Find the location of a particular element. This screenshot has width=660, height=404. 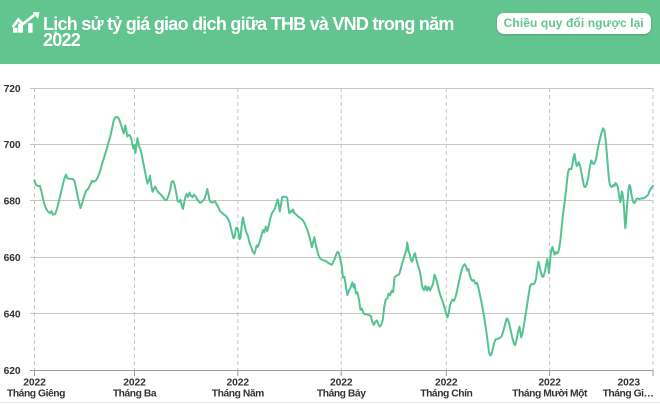

svg-text: 660 is located at coordinates (12, 258).